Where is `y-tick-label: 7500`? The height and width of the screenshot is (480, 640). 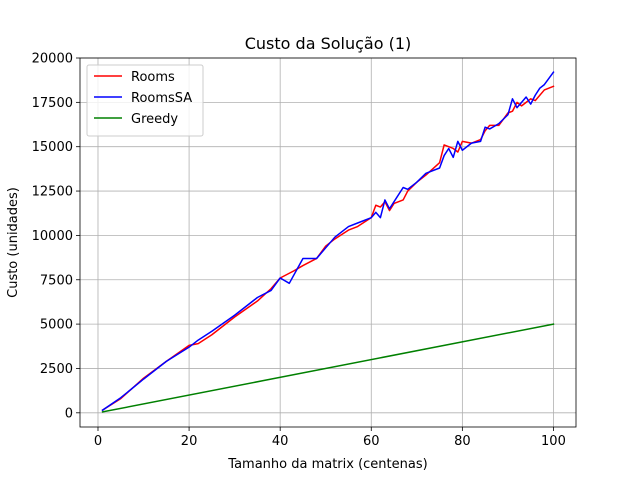 y-tick-label: 7500 is located at coordinates (56, 280).